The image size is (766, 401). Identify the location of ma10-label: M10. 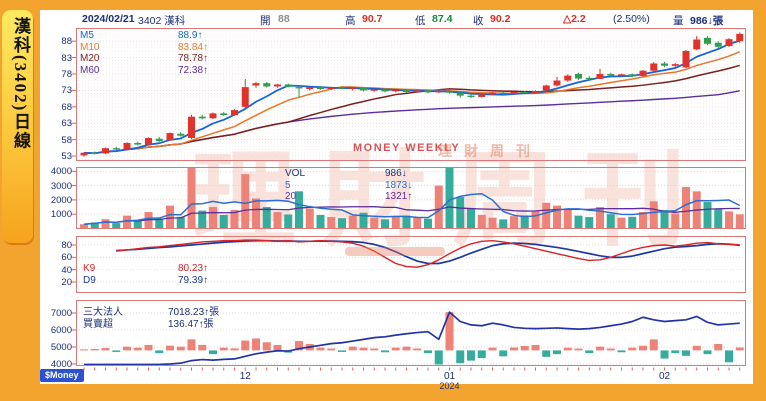
(90, 47).